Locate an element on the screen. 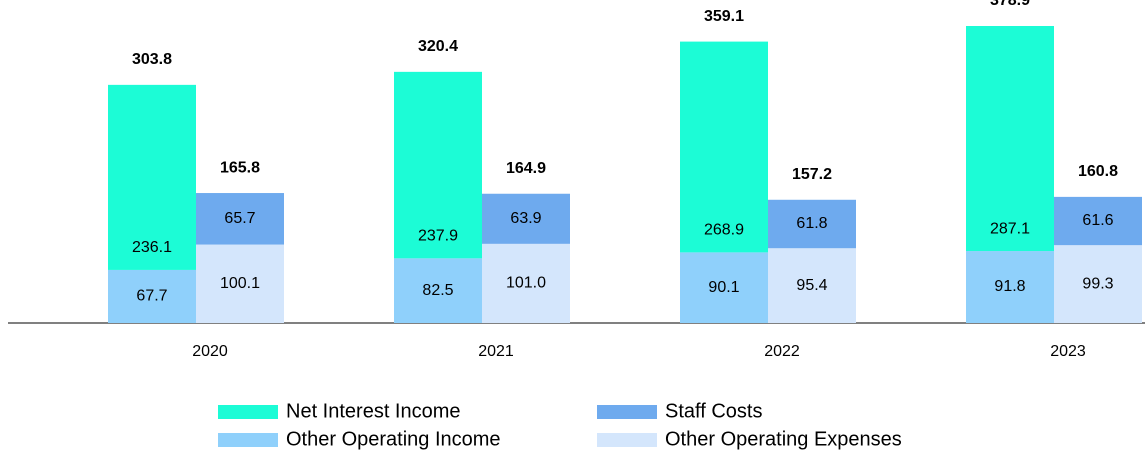 Image resolution: width=1145 pixels, height=457 pixels. value-label: 236.1 is located at coordinates (152, 247).